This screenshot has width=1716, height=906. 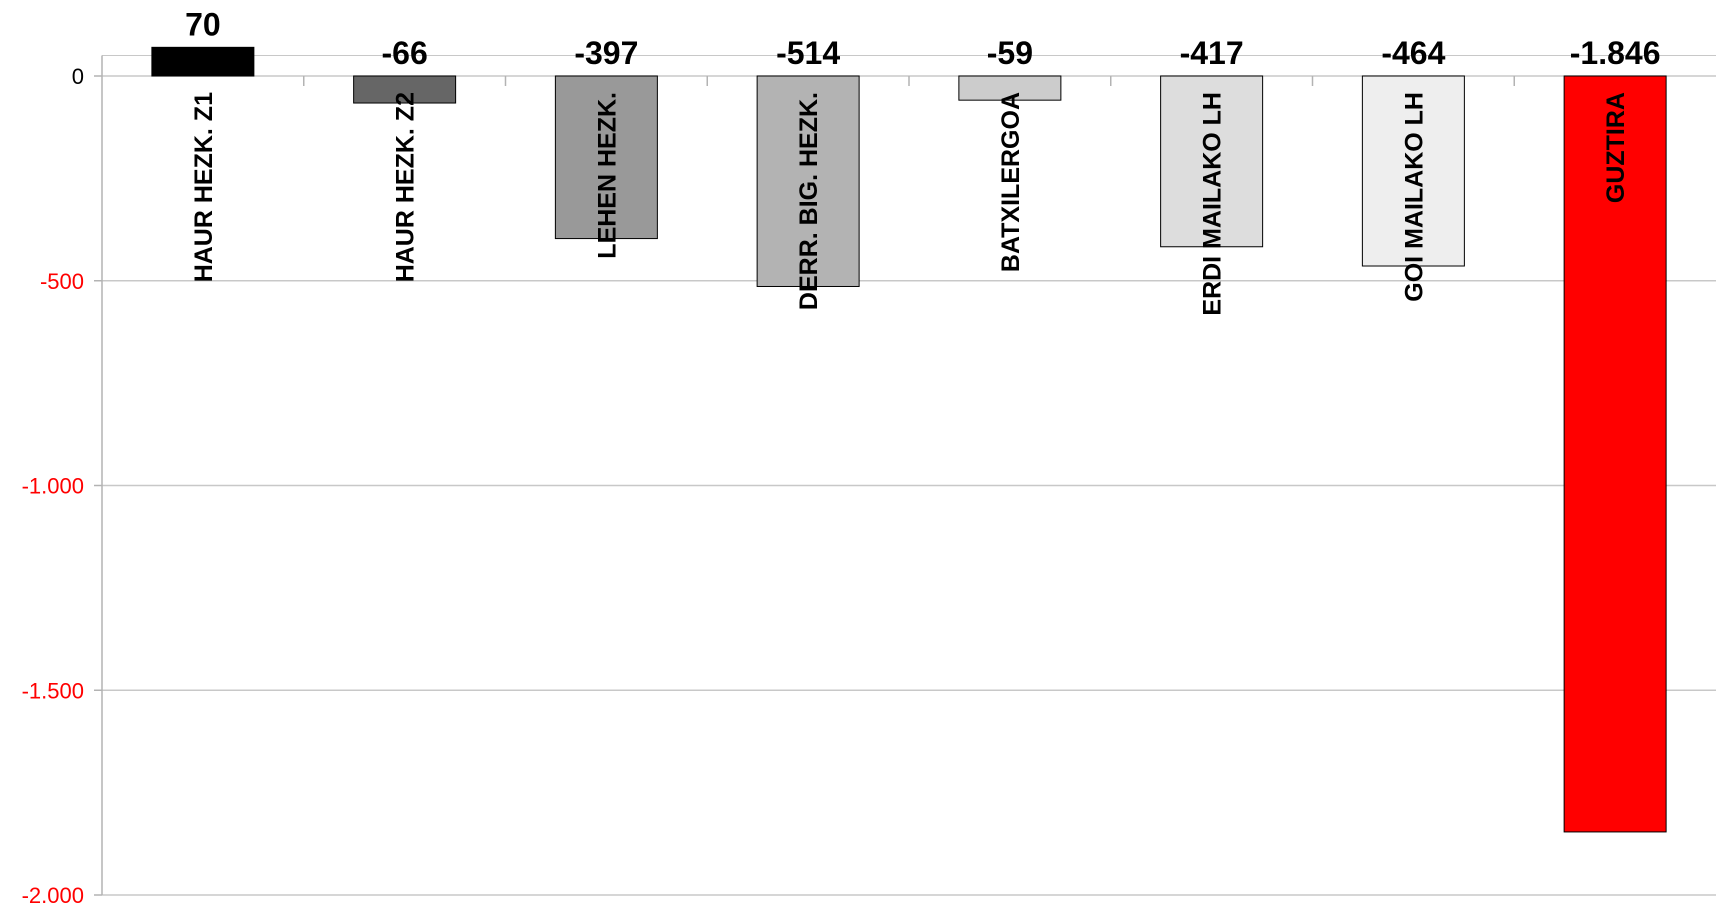 I want to click on category-label-5: BATXILERGOA, so click(x=1011, y=182).